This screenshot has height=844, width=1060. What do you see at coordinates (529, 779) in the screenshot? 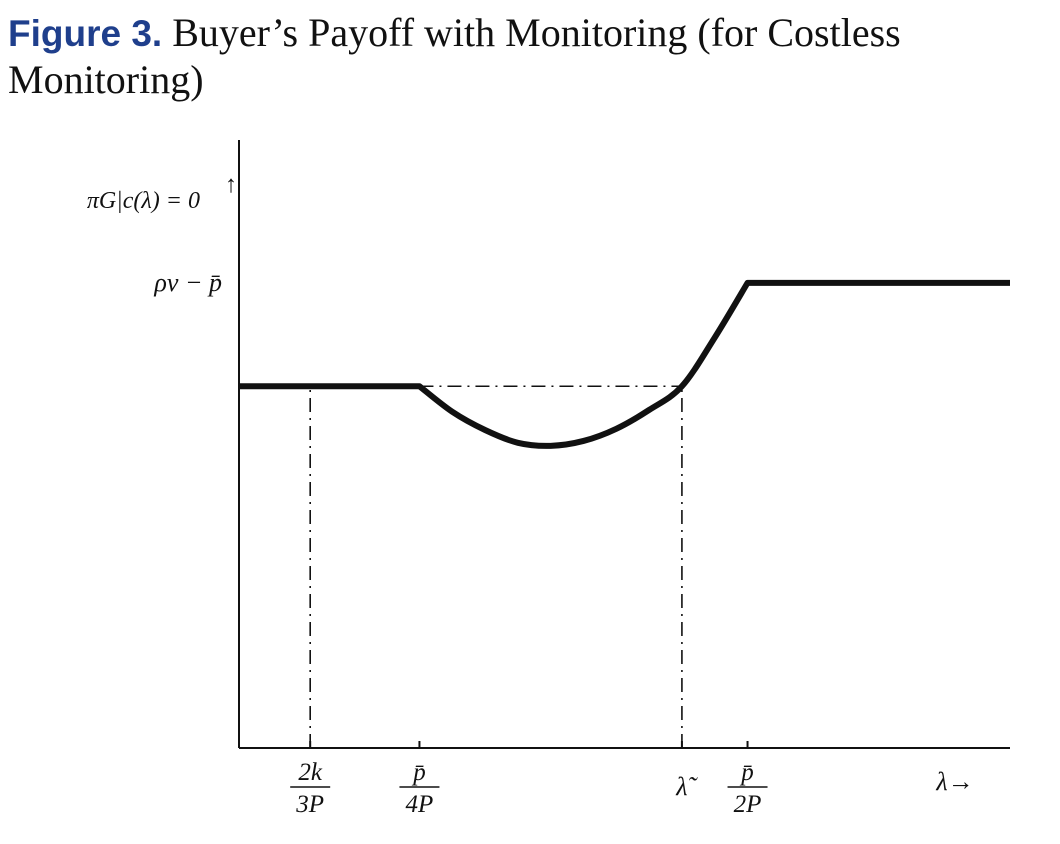
I see `x-ticks: 2k 3P p̄ 4P λ̃ p̄ 2P` at bounding box center [529, 779].